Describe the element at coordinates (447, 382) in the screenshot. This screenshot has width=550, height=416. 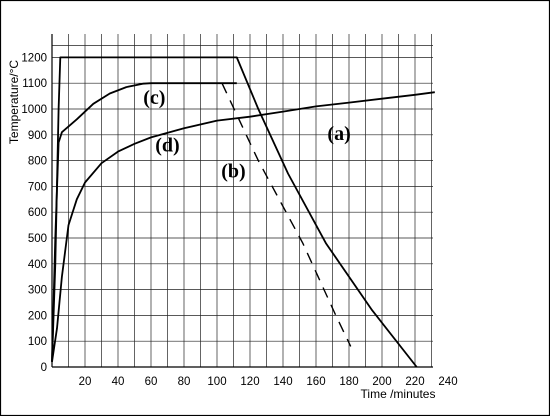
I see `x-tick-label: 240` at that location.